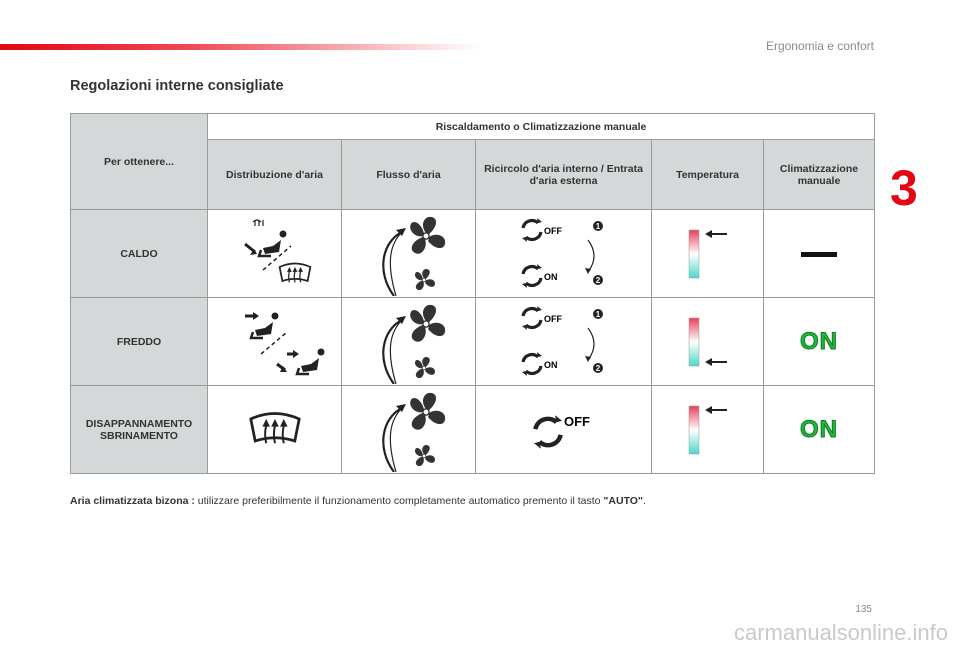 This screenshot has width=960, height=649. I want to click on table-row: CALDO OFF ON 1, so click(473, 253).